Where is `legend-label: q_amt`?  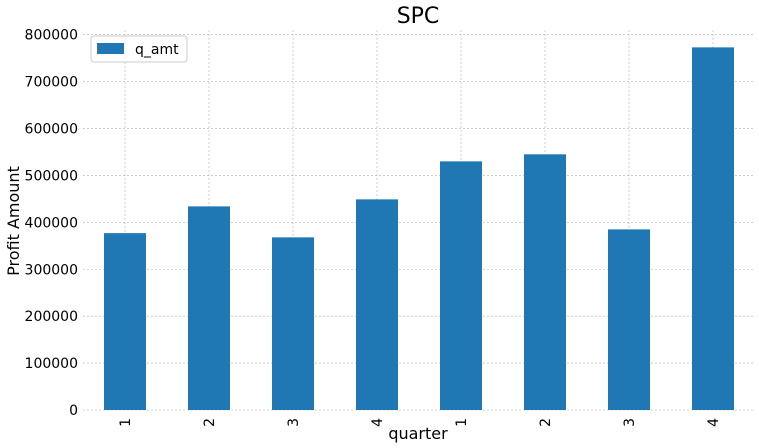 legend-label: q_amt is located at coordinates (157, 50).